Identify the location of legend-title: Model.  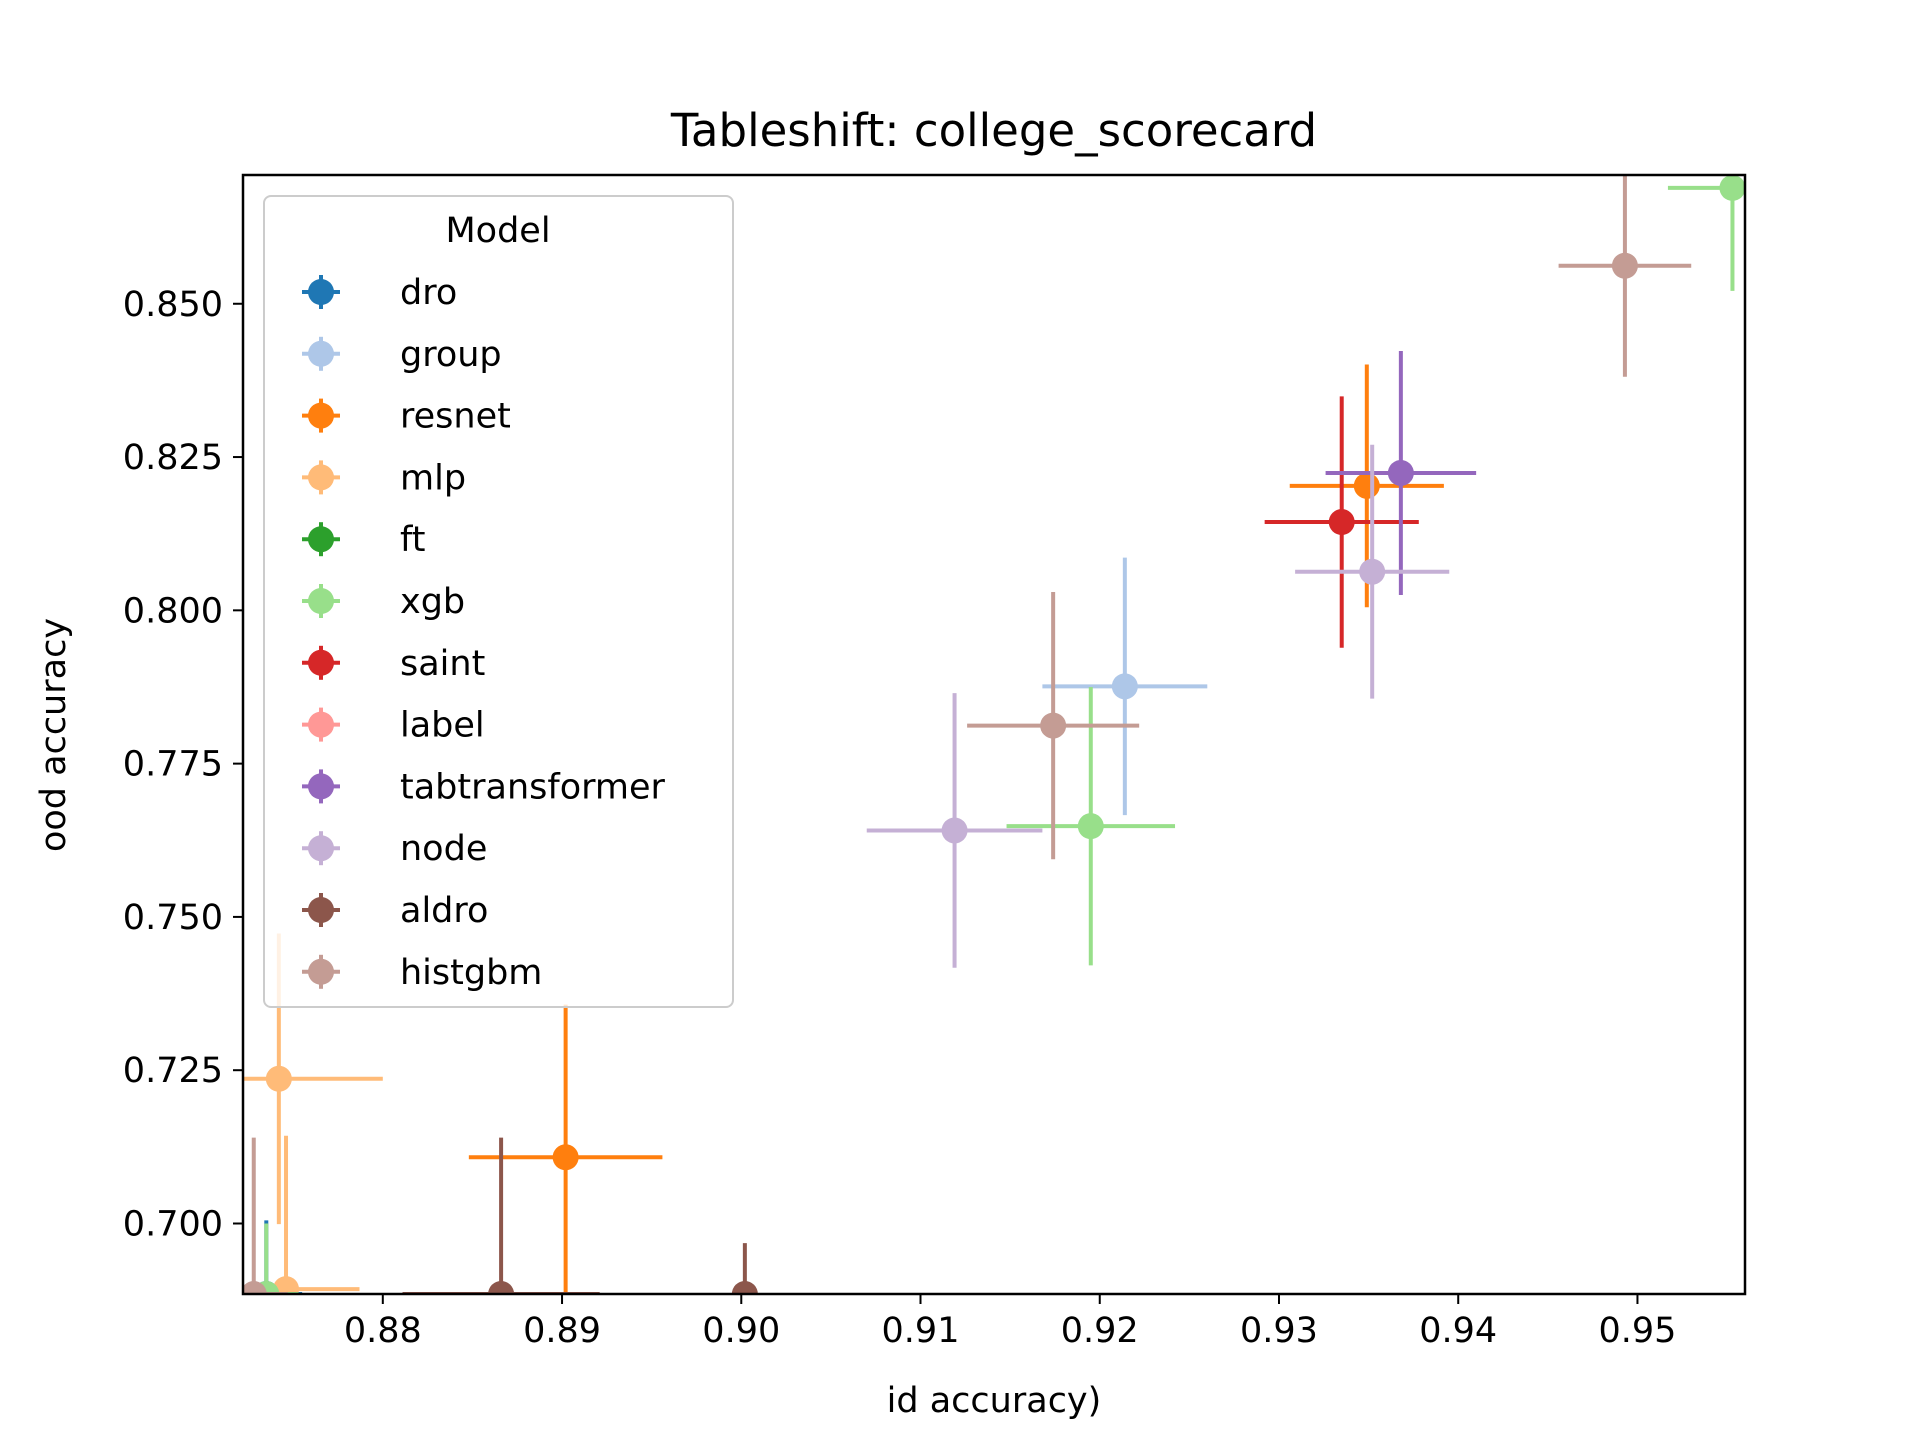
(497, 231).